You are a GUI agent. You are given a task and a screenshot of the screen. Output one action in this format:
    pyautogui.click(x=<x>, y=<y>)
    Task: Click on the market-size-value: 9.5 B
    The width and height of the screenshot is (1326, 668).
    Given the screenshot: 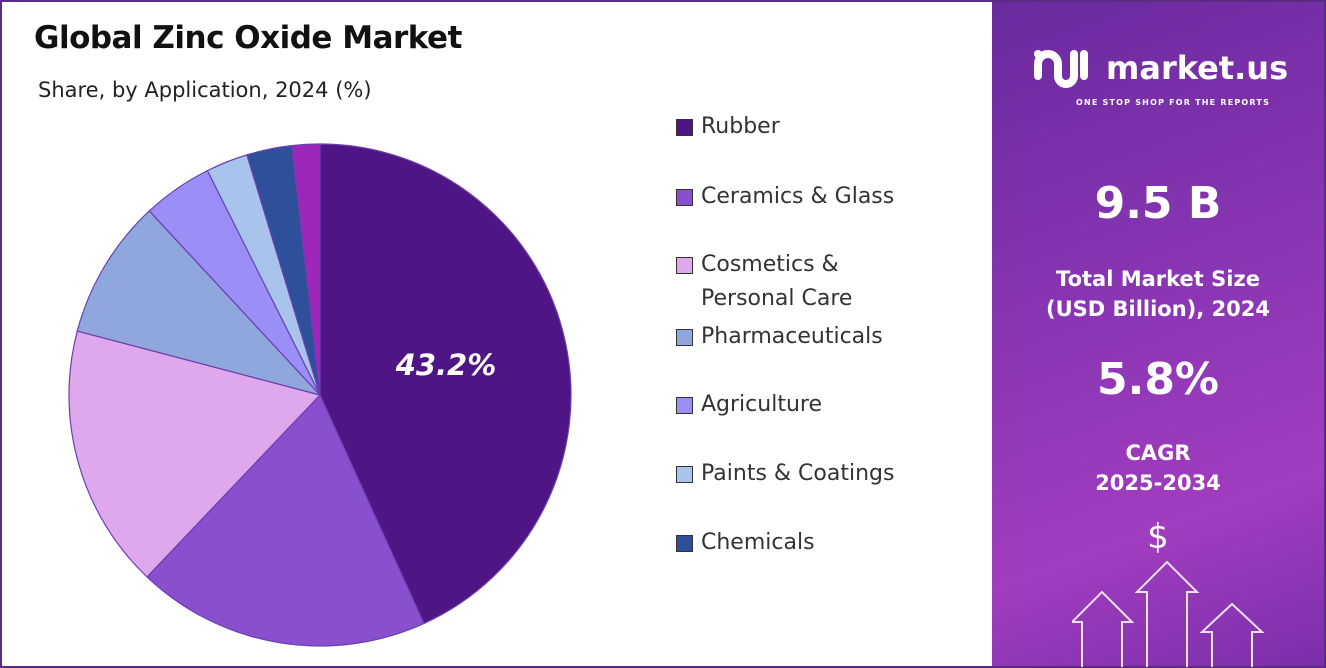 What is the action you would take?
    pyautogui.click(x=1158, y=203)
    